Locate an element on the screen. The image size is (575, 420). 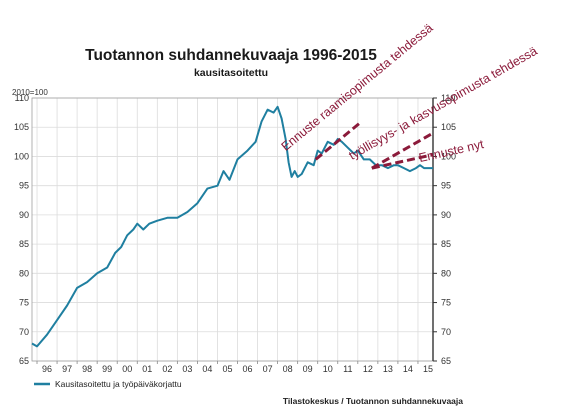
x-tick-label: 97 is located at coordinates (67, 369).